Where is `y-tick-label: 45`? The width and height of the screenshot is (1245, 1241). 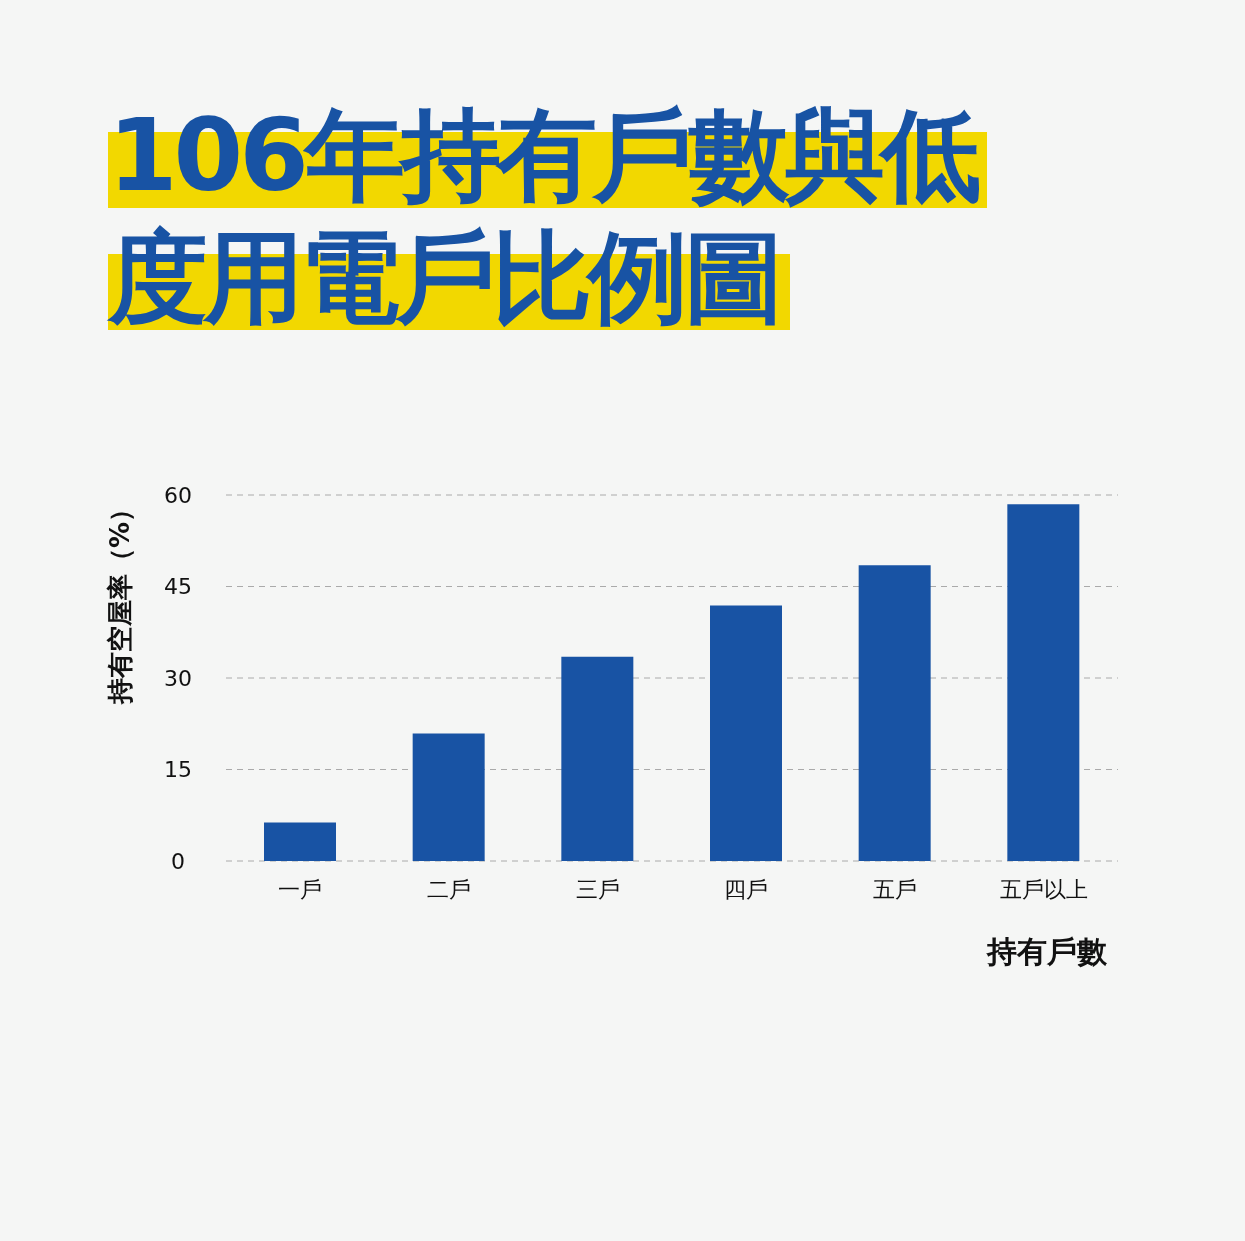
y-tick-label: 45 is located at coordinates (178, 587).